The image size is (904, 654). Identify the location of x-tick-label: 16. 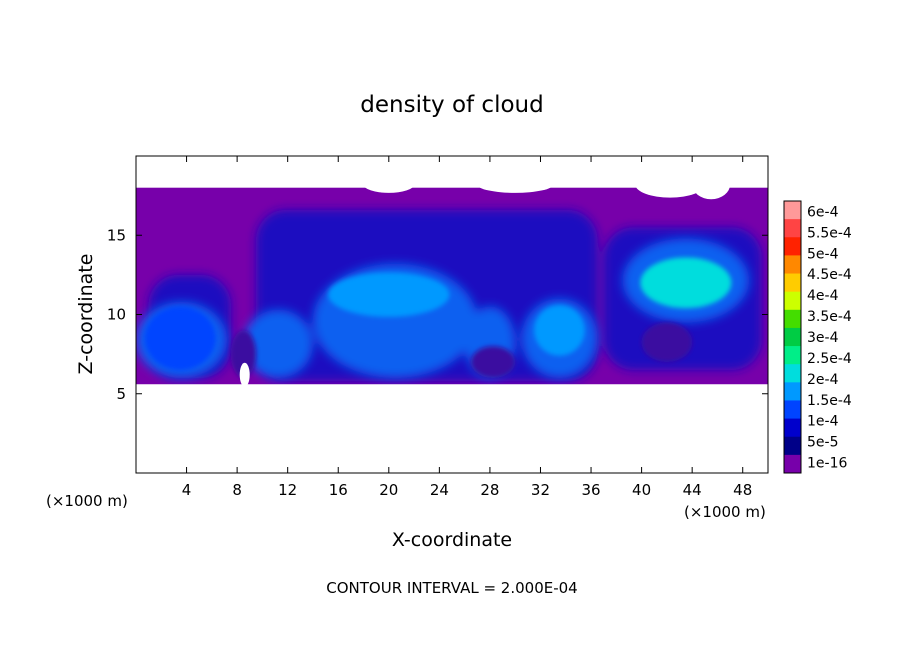
(338, 490).